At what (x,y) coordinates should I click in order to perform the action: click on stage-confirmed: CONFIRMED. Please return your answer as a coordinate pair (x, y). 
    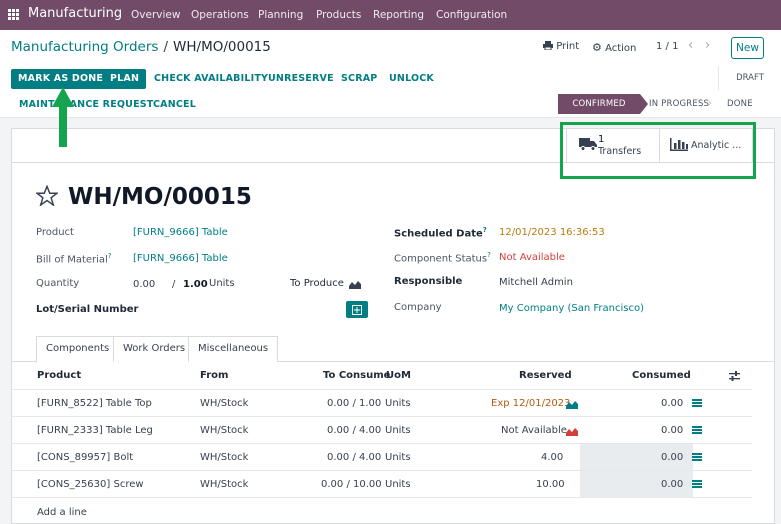
    Looking at the image, I should click on (603, 104).